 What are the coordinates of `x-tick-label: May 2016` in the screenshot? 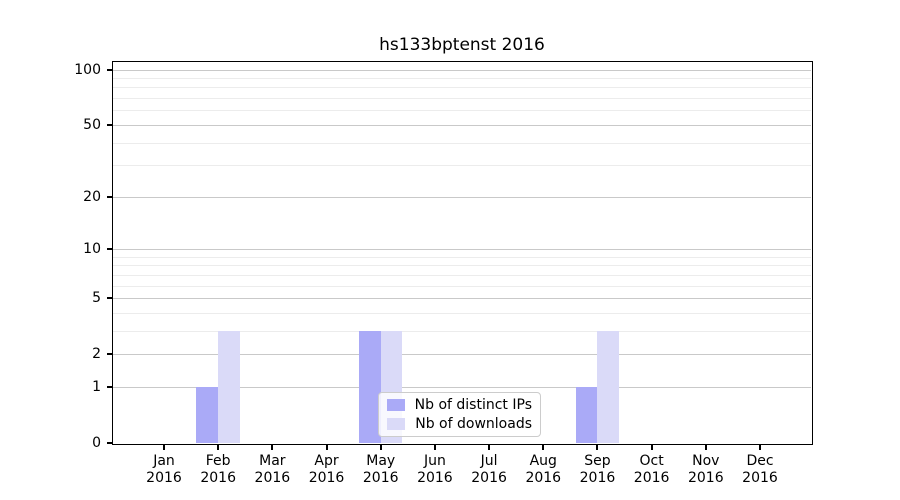 It's located at (380, 469).